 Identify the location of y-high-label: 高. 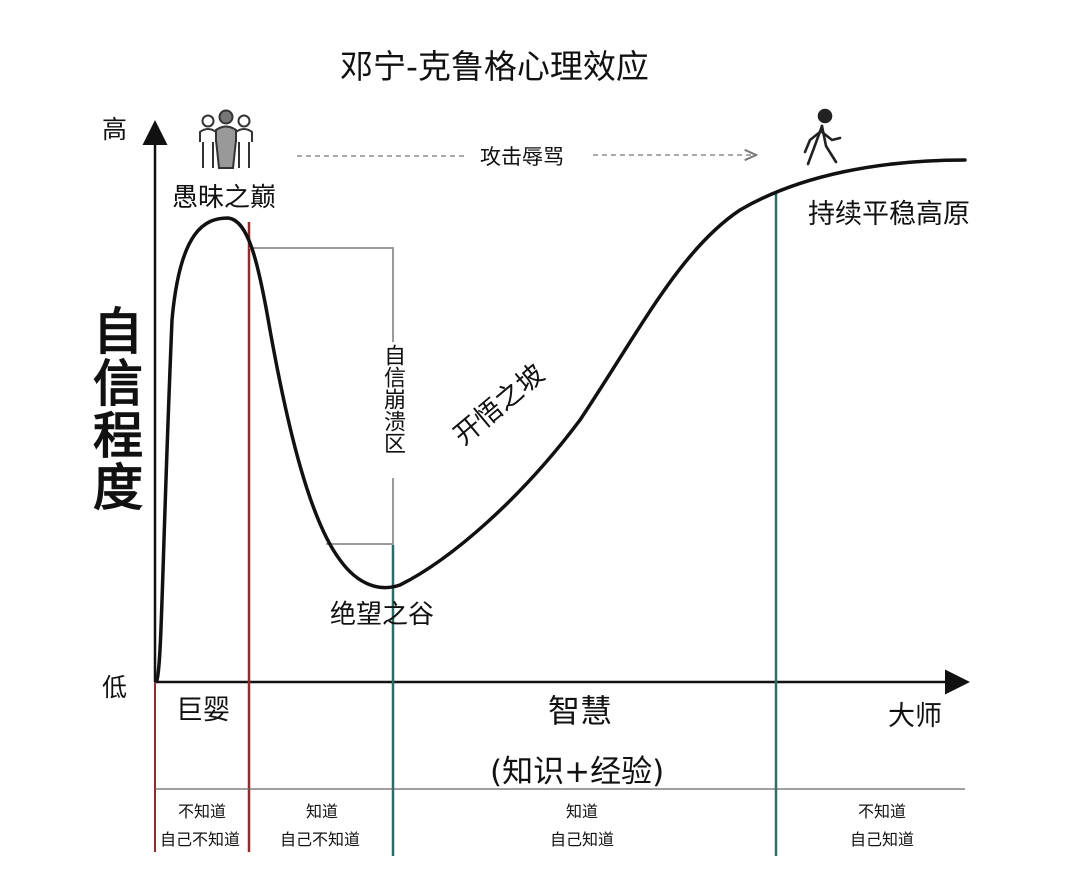
(115, 129).